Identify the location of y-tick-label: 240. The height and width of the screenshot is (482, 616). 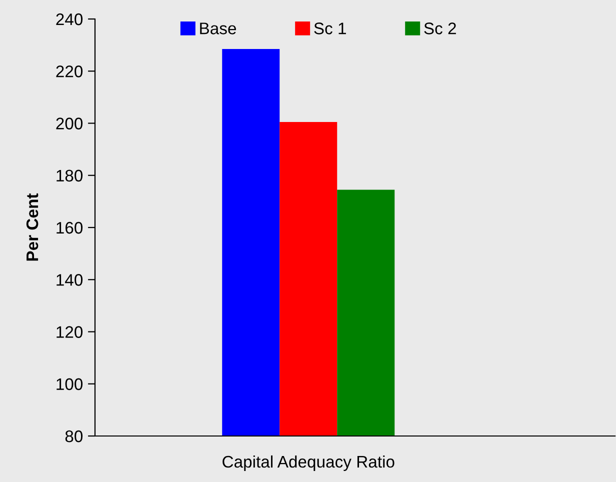
(69, 19).